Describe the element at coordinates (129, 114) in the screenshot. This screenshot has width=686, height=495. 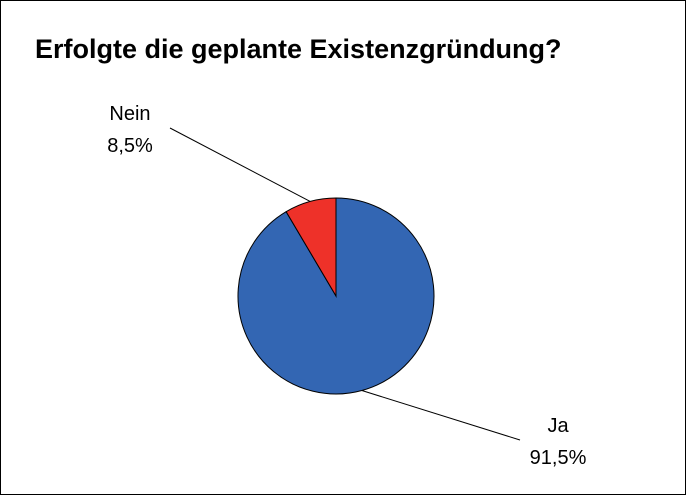
I see `slice-label: Nein` at that location.